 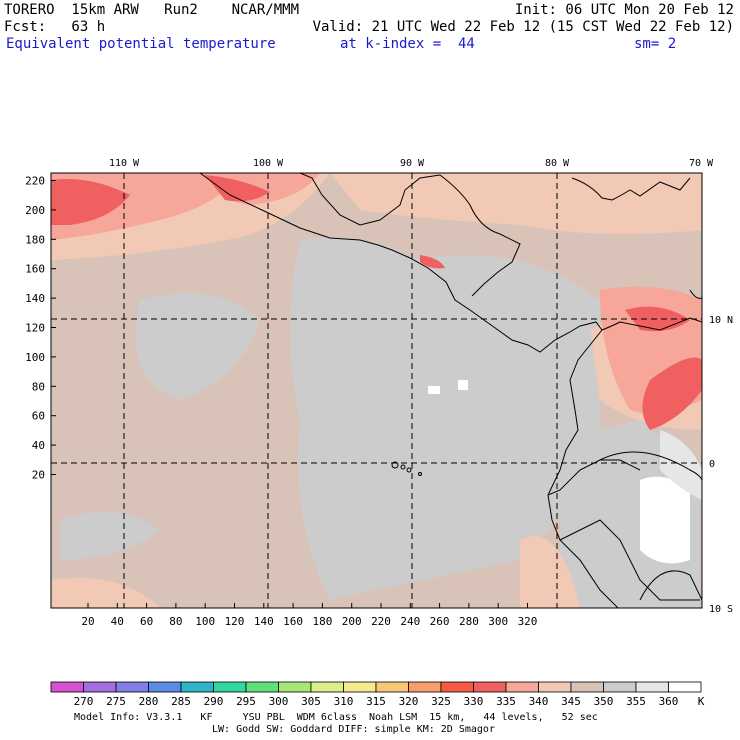 I want to click on lon-label-80w: 80 W, so click(x=557, y=163).